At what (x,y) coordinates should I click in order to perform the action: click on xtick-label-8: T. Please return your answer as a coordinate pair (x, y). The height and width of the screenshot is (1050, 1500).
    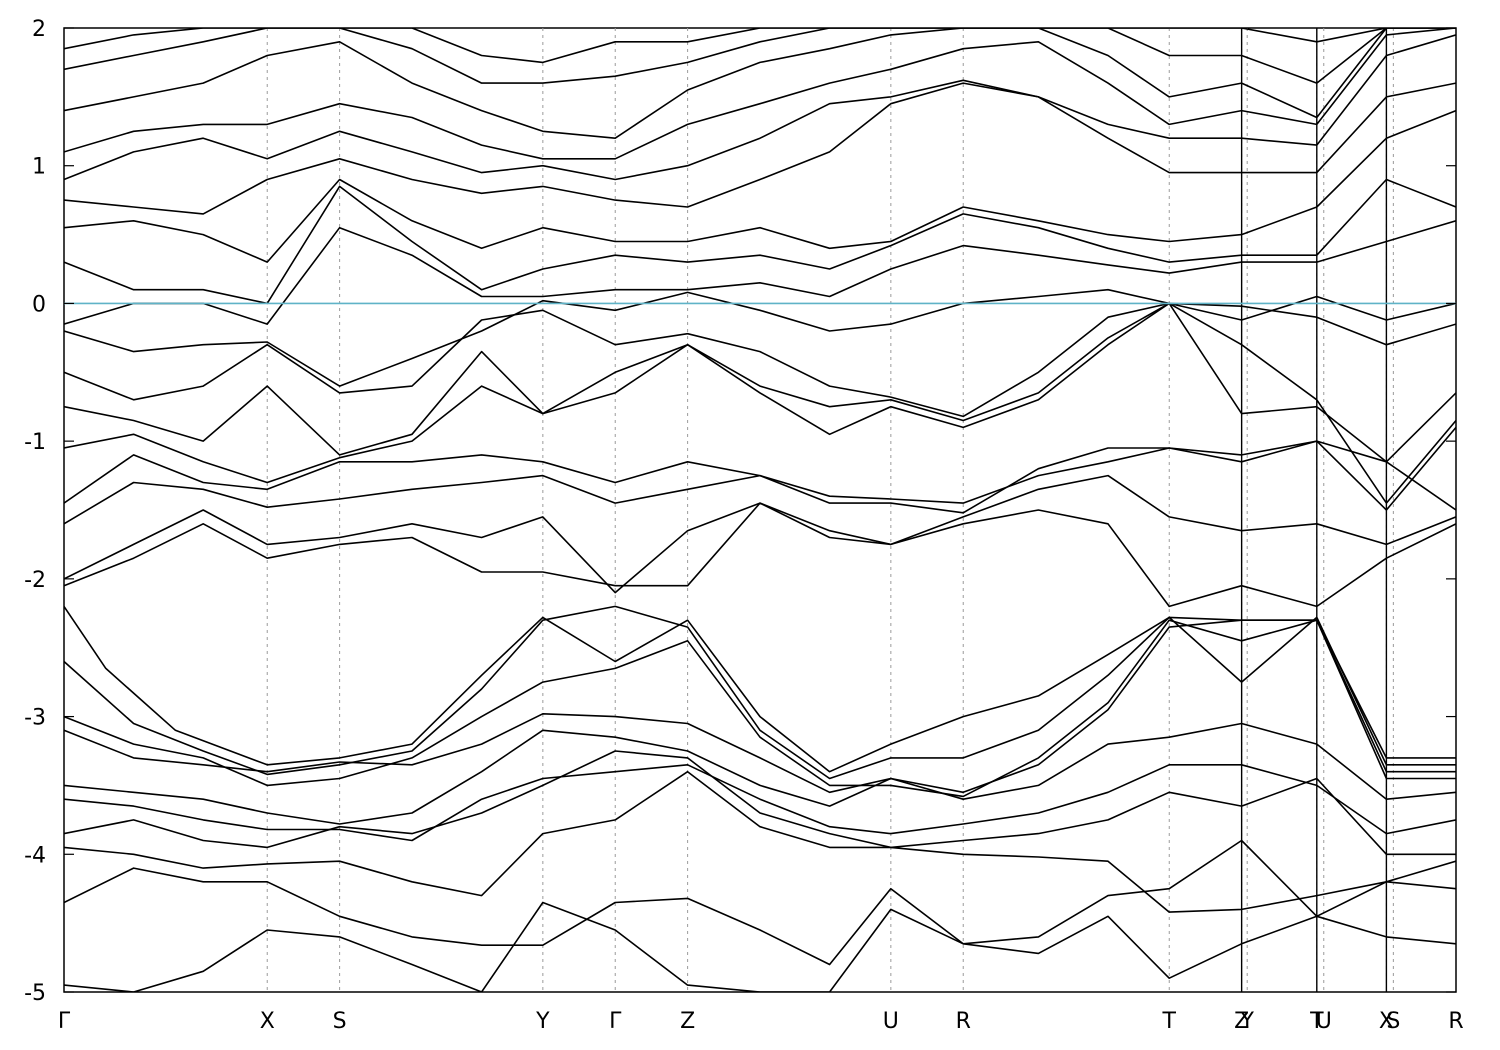
    Looking at the image, I should click on (1169, 1021).